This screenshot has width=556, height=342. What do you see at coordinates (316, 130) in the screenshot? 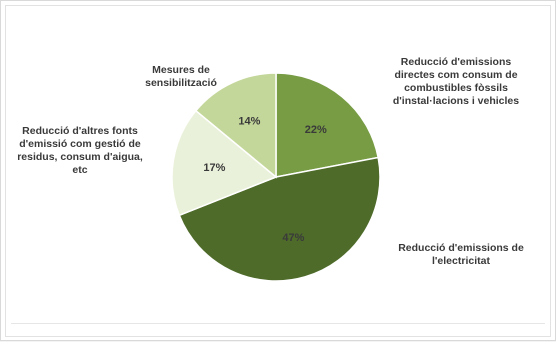
I see `data-label-direct-emissions: 22%` at bounding box center [316, 130].